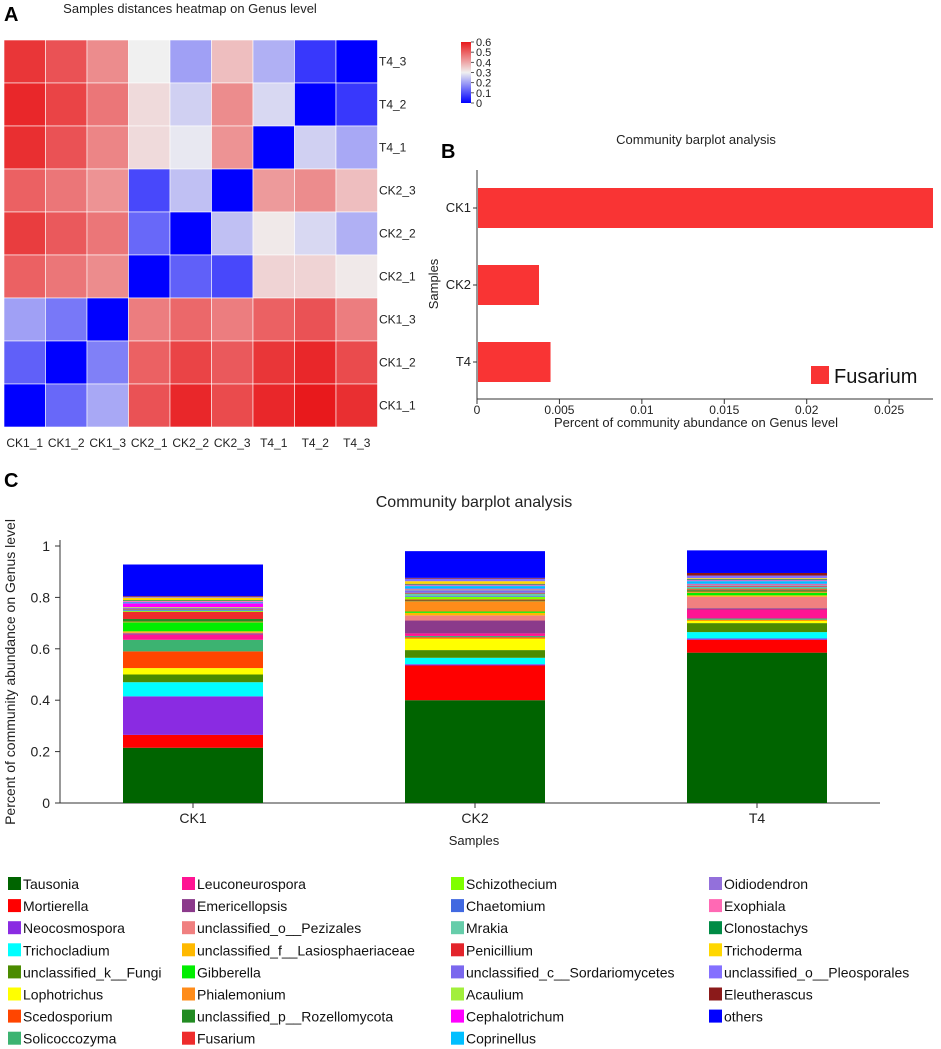 Image resolution: width=941 pixels, height=1049 pixels. Describe the element at coordinates (570, 972) in the screenshot. I see `legend-label: unclassified_c__Sordariomycetes` at that location.